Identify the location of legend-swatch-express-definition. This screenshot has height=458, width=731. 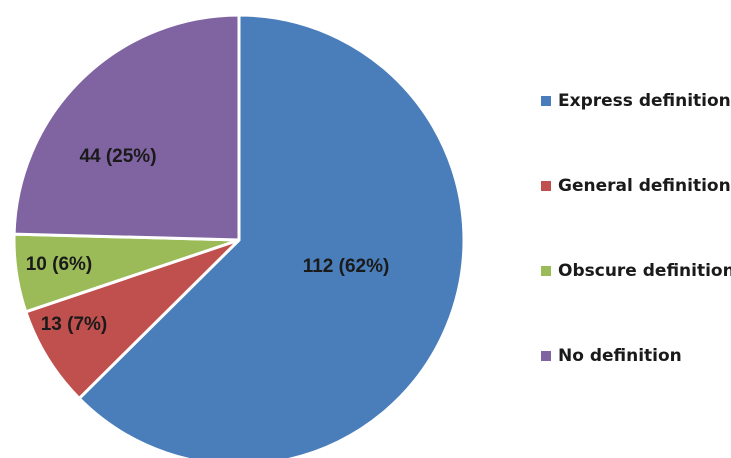
(546, 101).